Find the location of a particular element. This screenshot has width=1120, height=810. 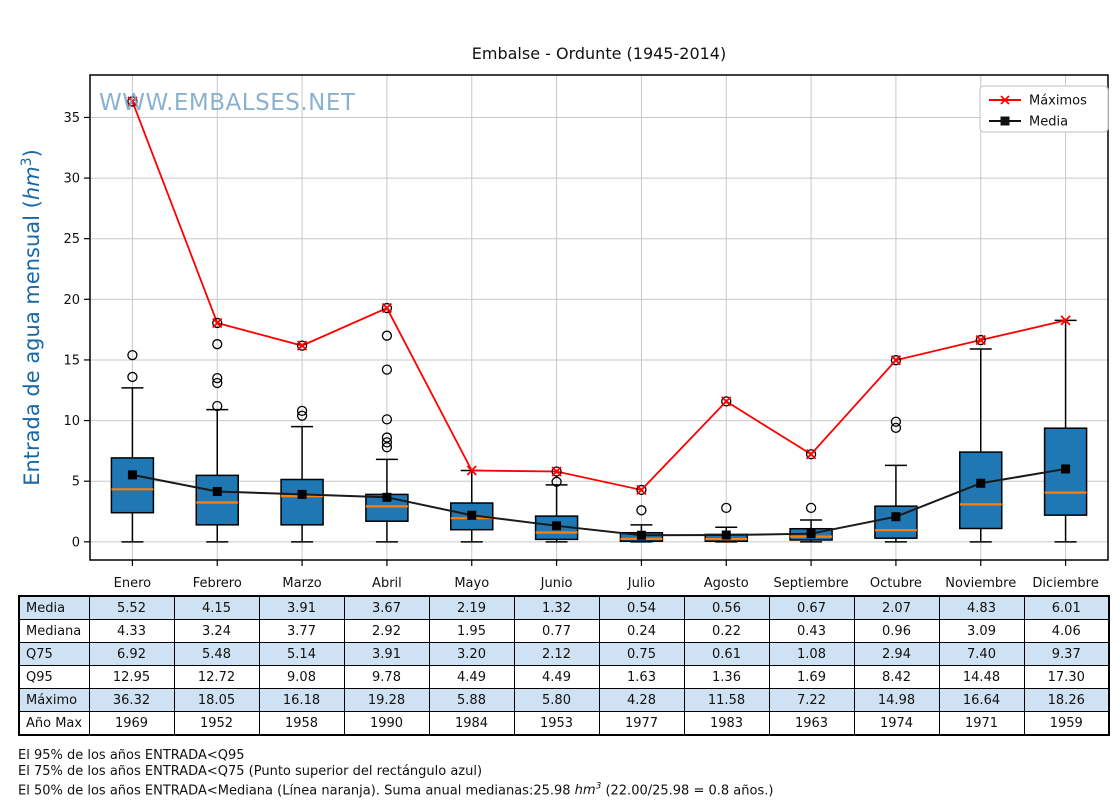

x-tick-label: Julio is located at coordinates (641, 583).